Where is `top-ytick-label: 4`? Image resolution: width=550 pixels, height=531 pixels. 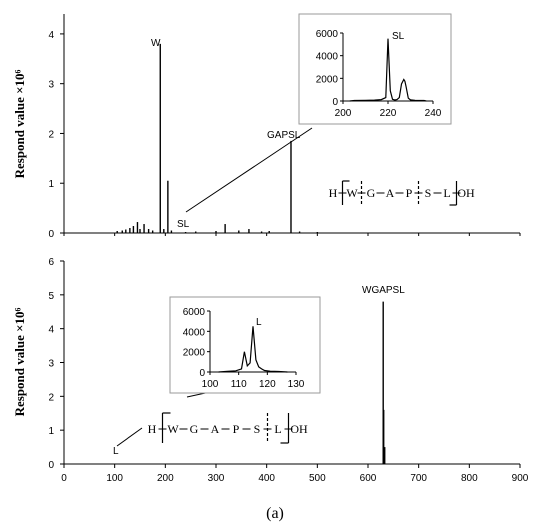 top-ytick-label: 4 is located at coordinates (51, 35).